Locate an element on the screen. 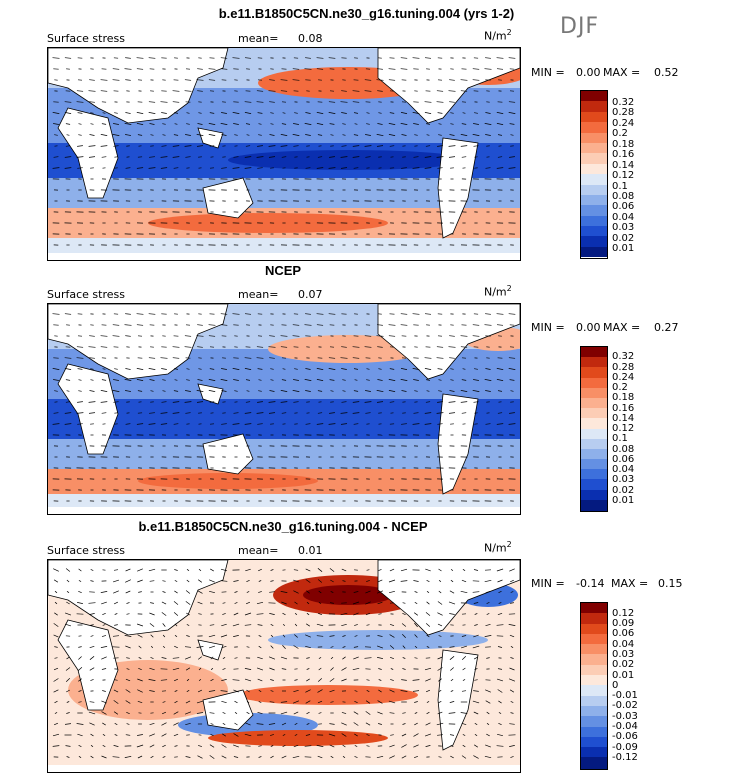 This screenshot has width=733, height=780. units-label: N/m2 is located at coordinates (498, 291).